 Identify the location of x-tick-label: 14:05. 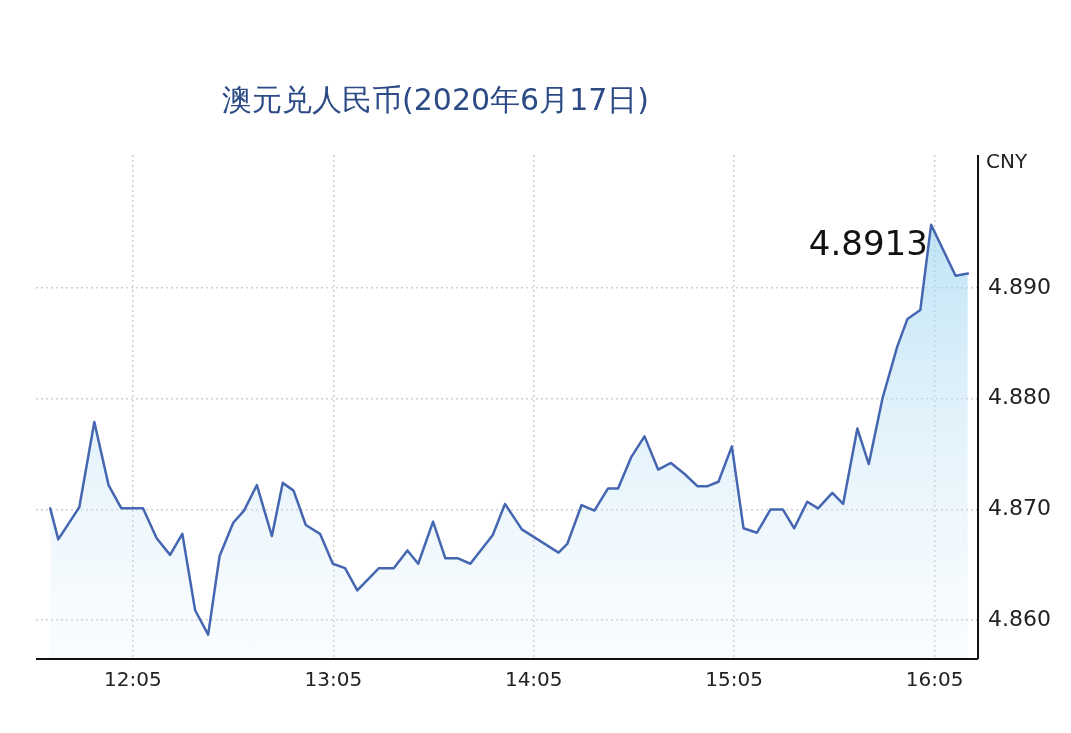
(533, 679).